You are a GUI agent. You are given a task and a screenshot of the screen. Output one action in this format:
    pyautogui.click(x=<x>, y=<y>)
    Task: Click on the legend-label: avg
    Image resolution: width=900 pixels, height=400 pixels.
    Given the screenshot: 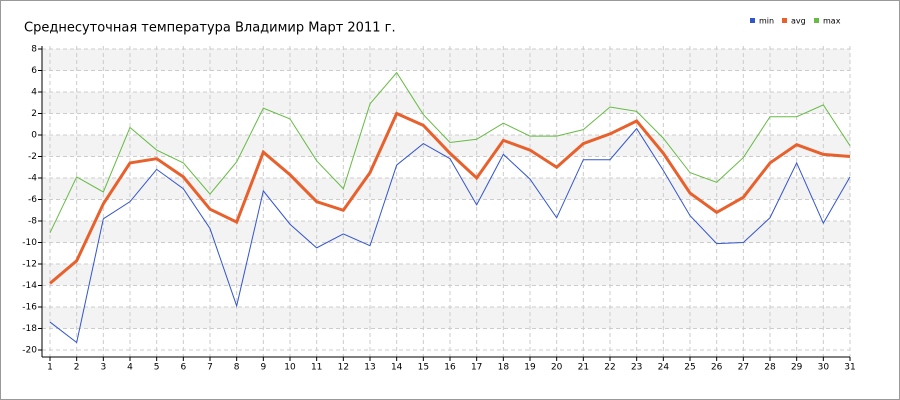 What is the action you would take?
    pyautogui.click(x=798, y=21)
    